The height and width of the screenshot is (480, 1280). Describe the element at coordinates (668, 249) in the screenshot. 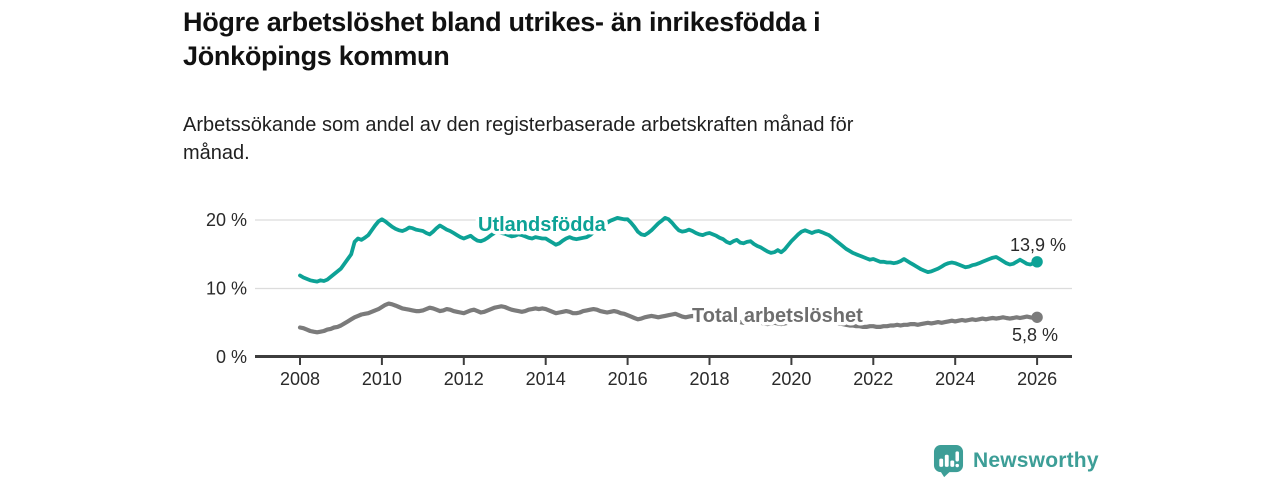

I see `series-line-utlandsfodda` at that location.